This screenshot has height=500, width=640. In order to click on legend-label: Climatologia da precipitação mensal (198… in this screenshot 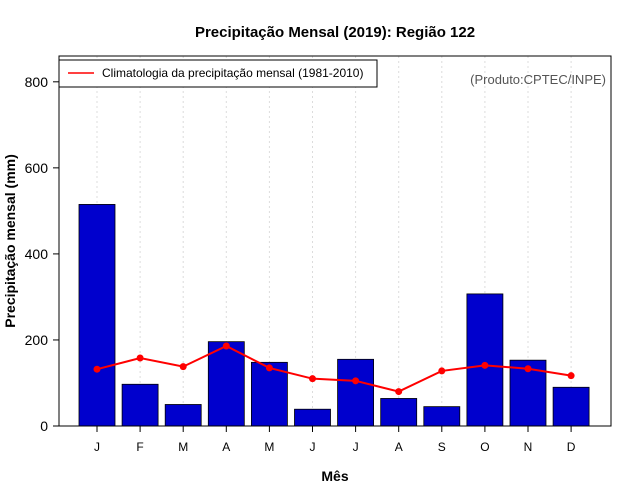, I will do `click(232, 73)`.